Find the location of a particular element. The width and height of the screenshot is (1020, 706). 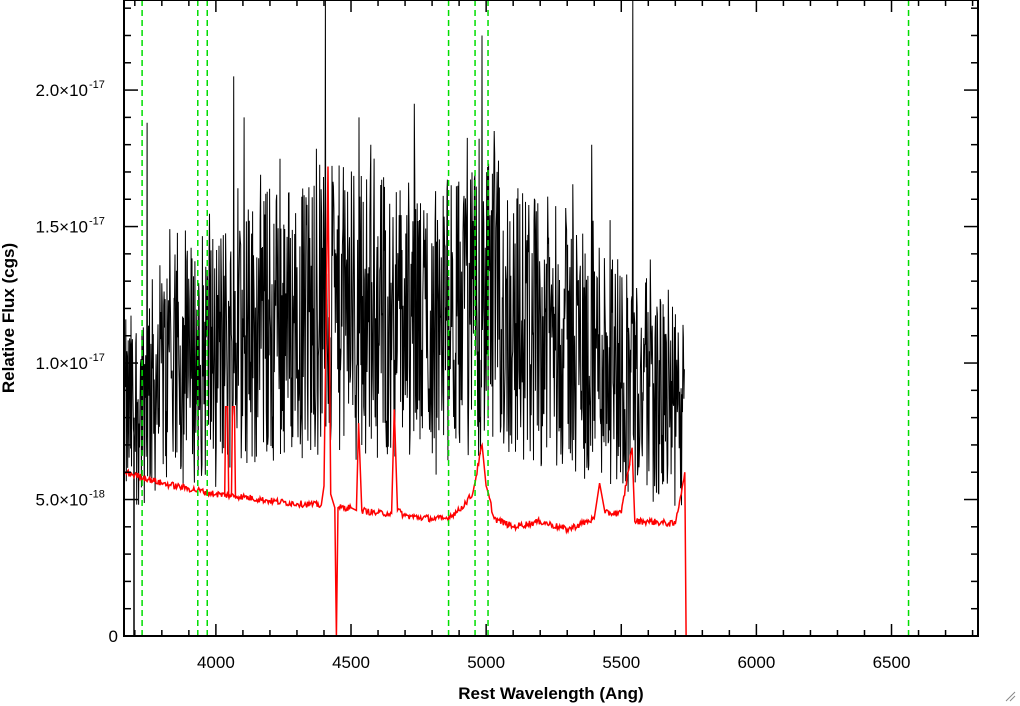

x-tick-label: 6000 is located at coordinates (756, 662).